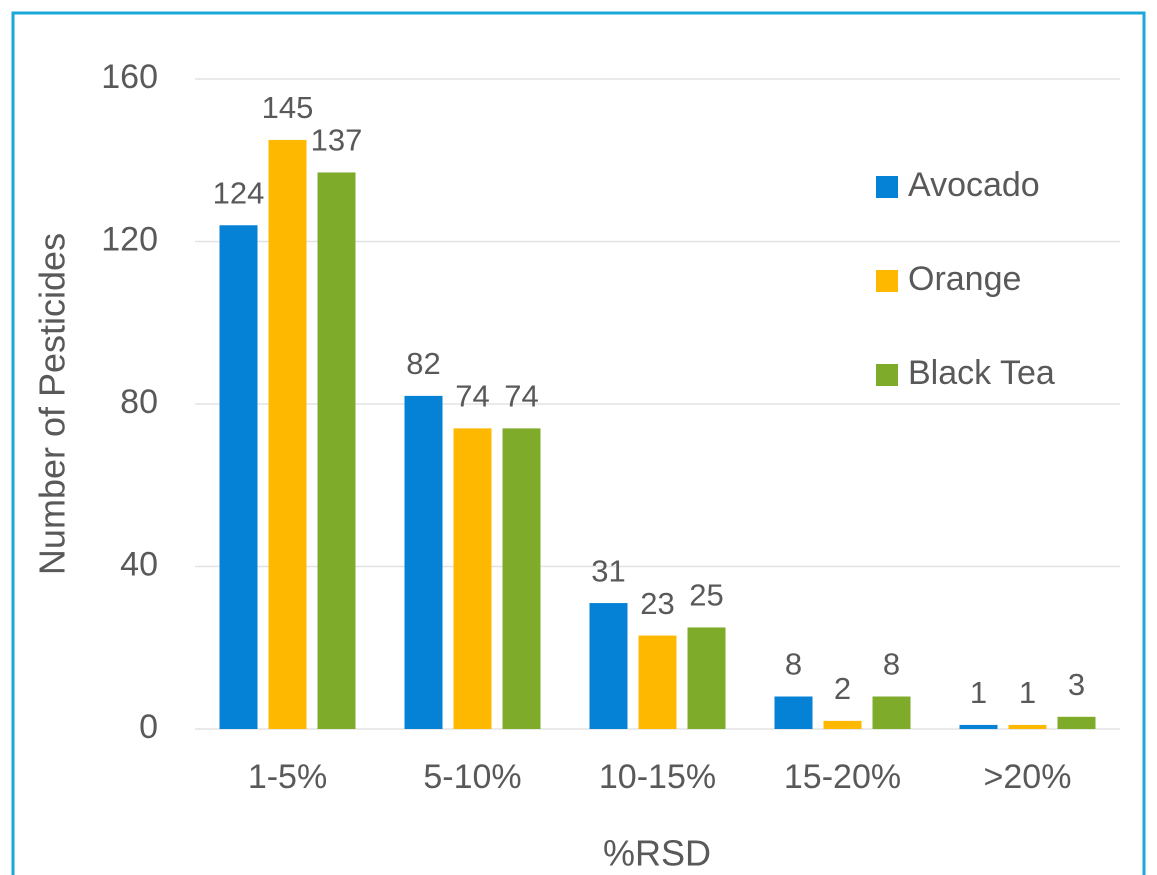 The image size is (1157, 875). Describe the element at coordinates (52, 404) in the screenshot. I see `y-axis-label: Number of Pesticides` at that location.